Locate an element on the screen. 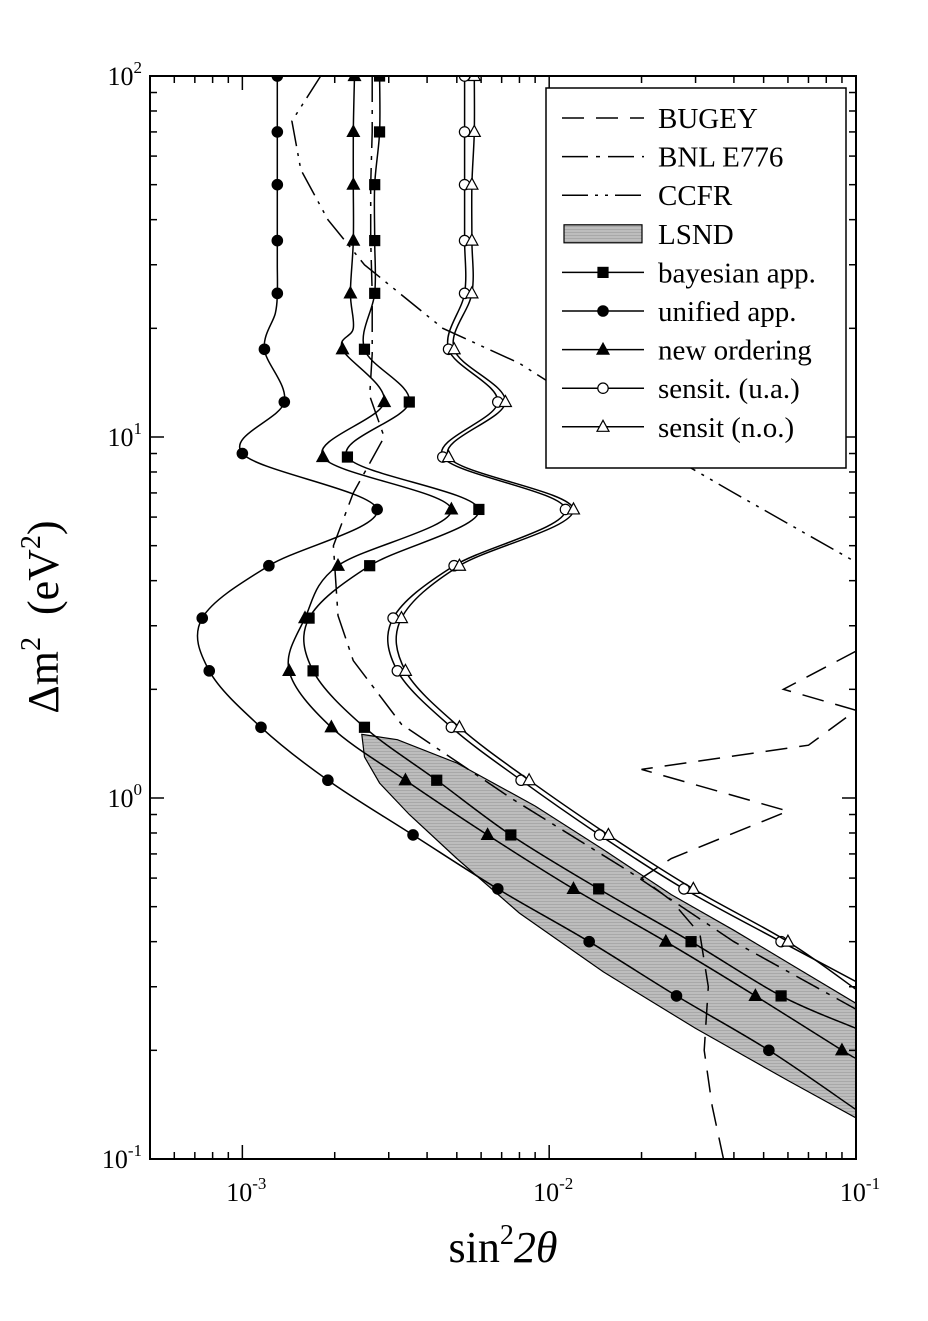 The image size is (928, 1321). legend-box is located at coordinates (696, 278).